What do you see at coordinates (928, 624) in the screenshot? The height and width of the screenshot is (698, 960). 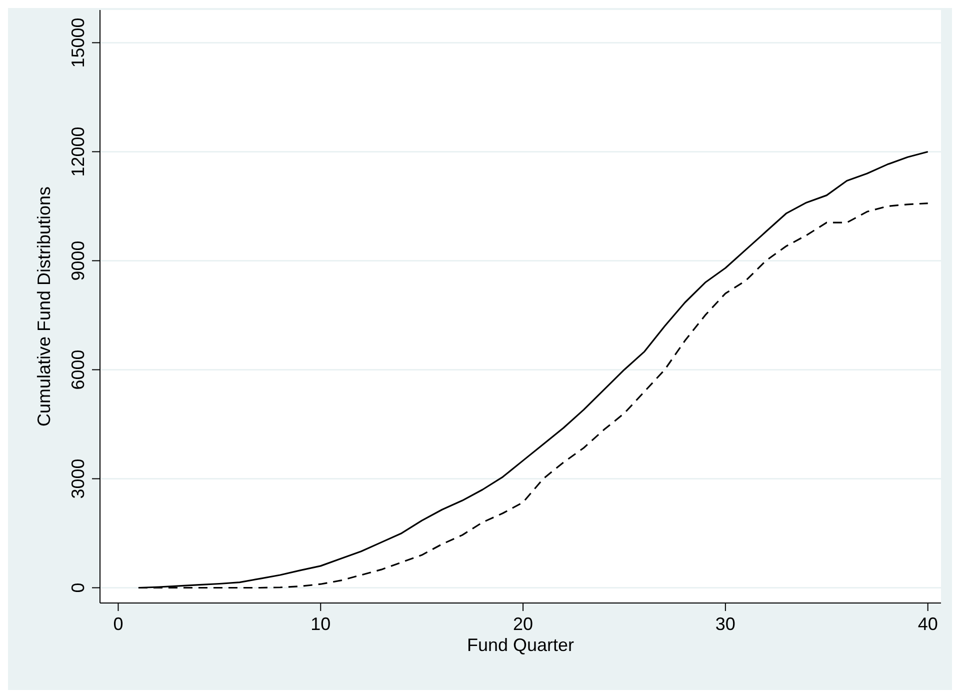 I see `x-tick-label: 40` at bounding box center [928, 624].